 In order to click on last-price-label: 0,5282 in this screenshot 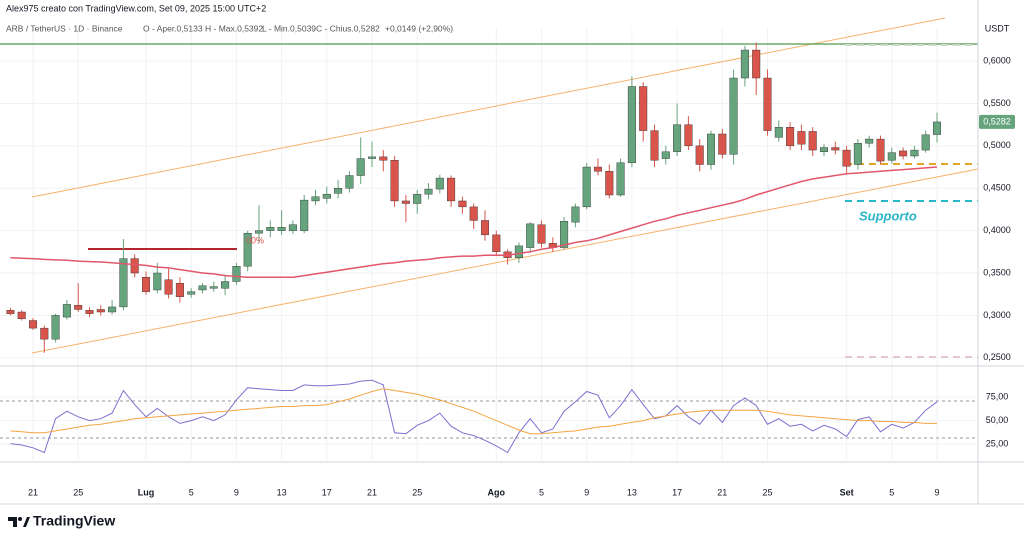, I will do `click(997, 121)`.